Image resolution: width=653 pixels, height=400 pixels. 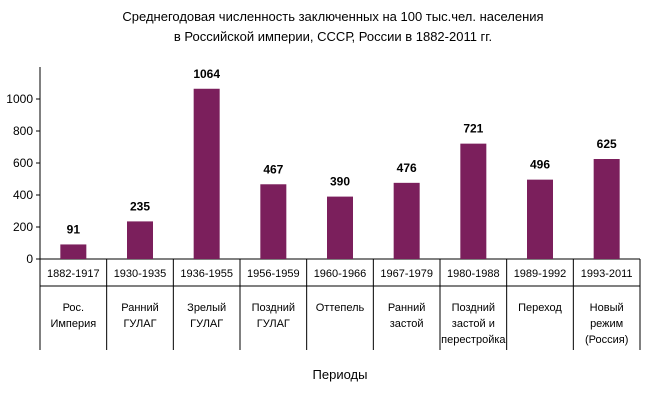 What do you see at coordinates (607, 308) in the screenshot?
I see `category-name-label: Новый` at bounding box center [607, 308].